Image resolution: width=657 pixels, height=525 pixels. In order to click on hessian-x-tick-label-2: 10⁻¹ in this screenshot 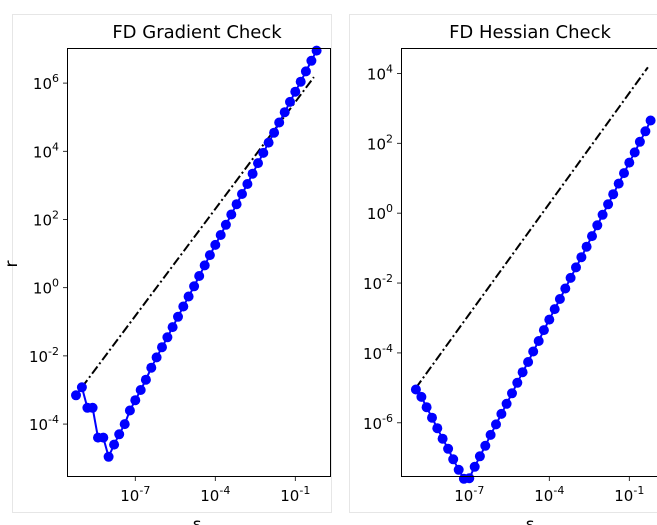, I will do `click(629, 494)`.